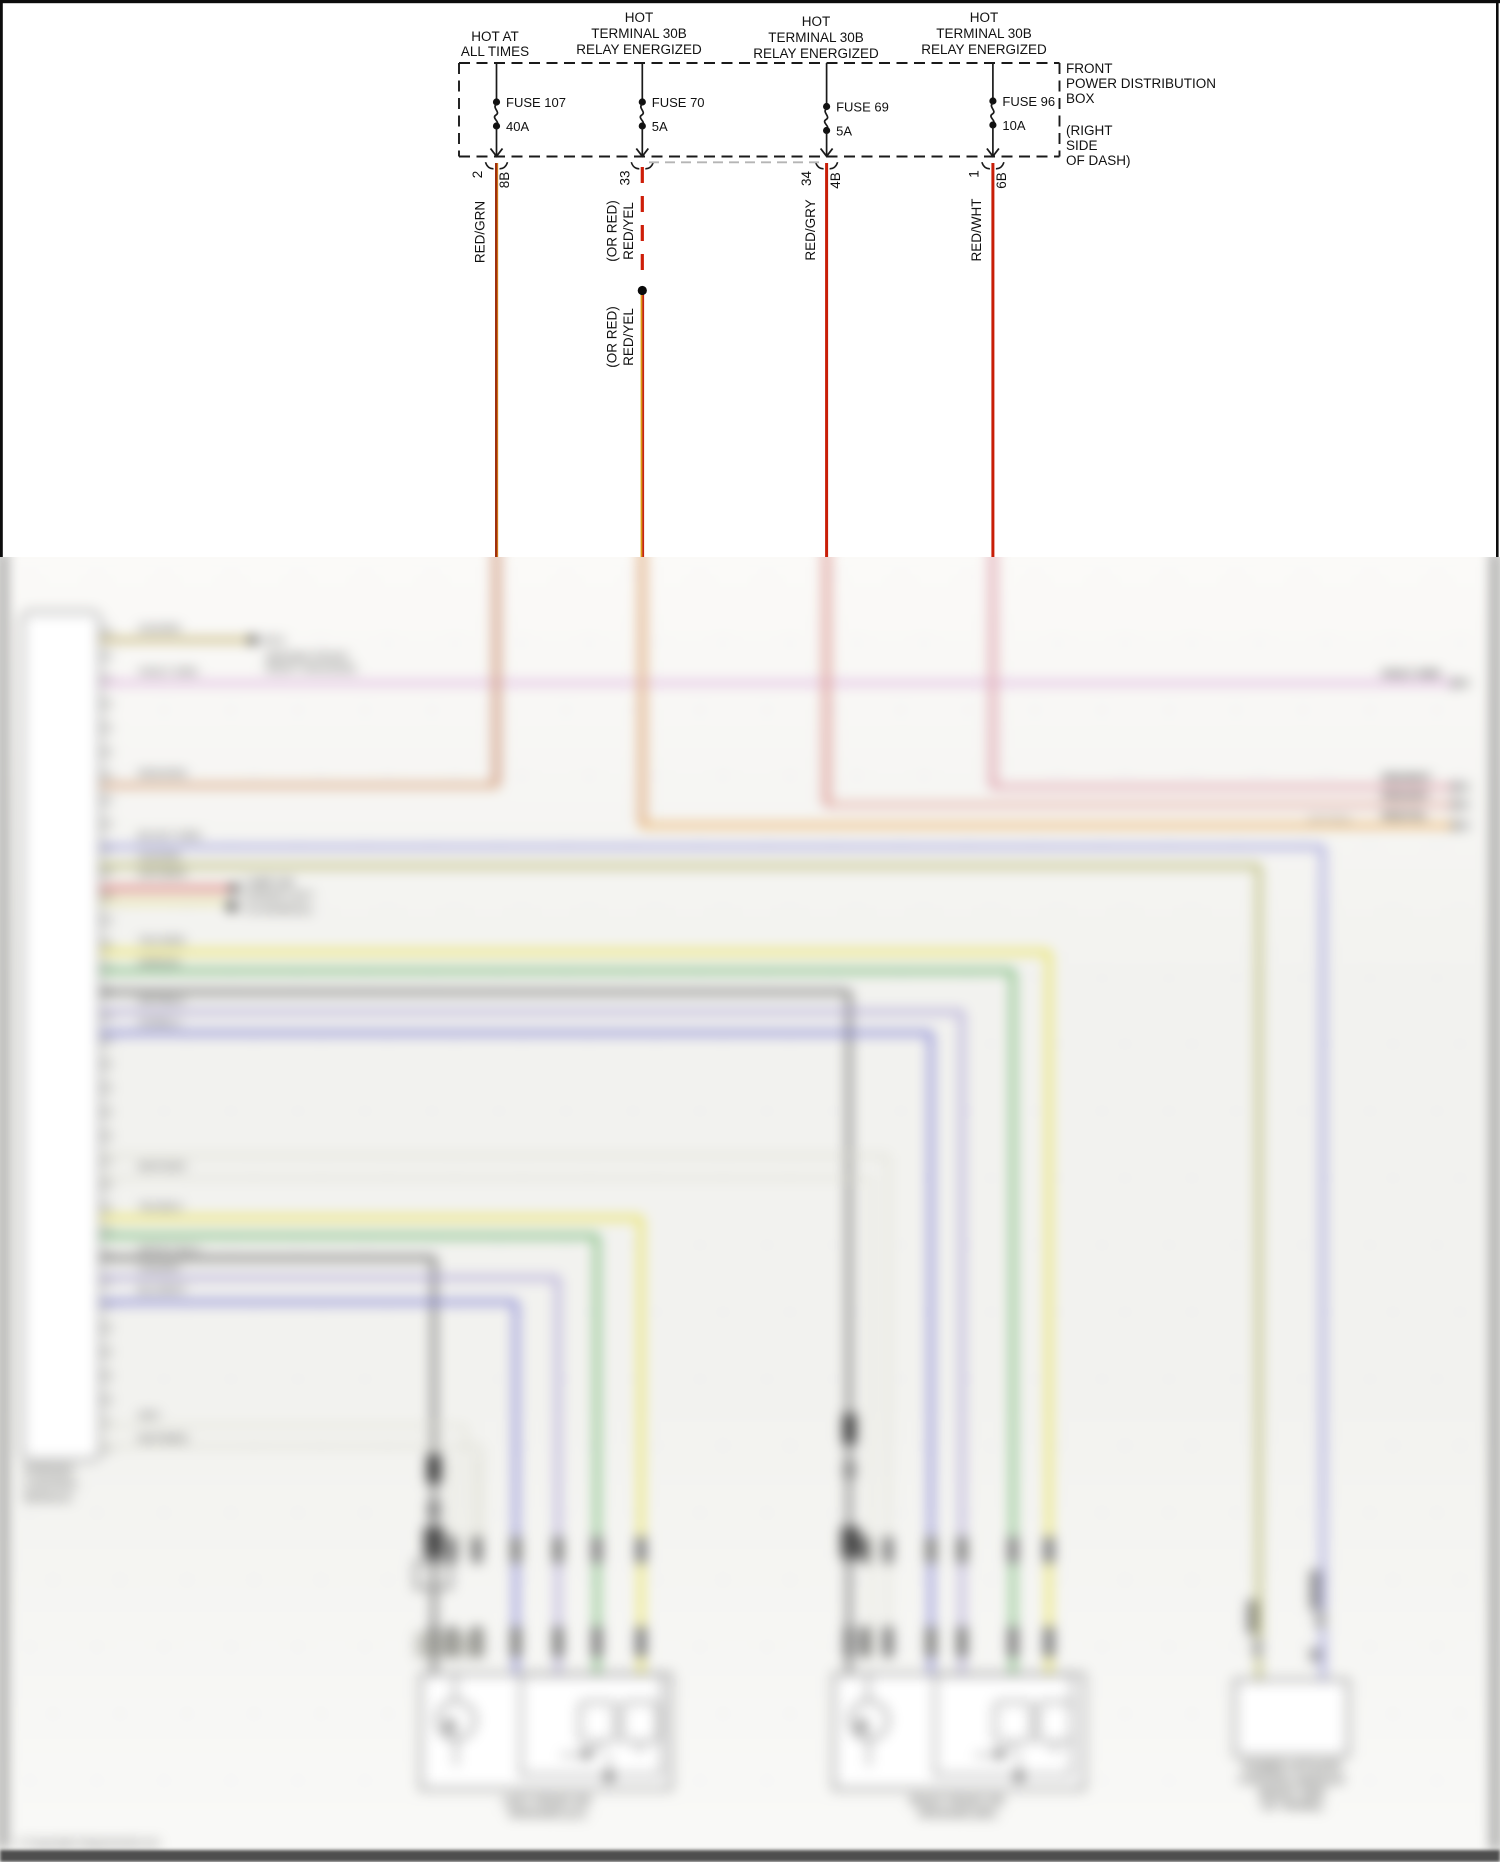 The width and height of the screenshot is (1500, 1862). Describe the element at coordinates (1089, 130) in the screenshot. I see `svg-text: (RIGHT` at that location.